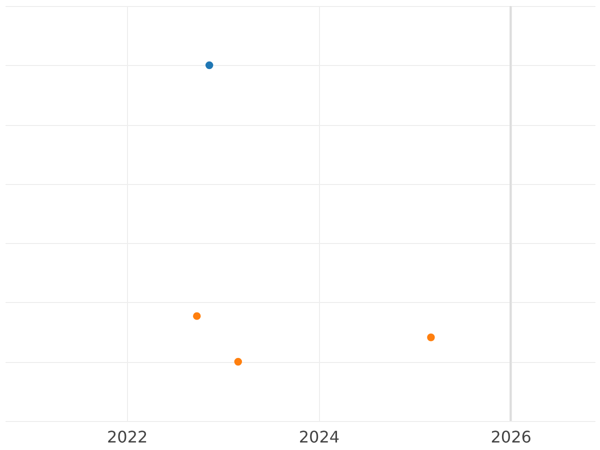  What do you see at coordinates (127, 437) in the screenshot?
I see `x-tick-label: 2022` at bounding box center [127, 437].